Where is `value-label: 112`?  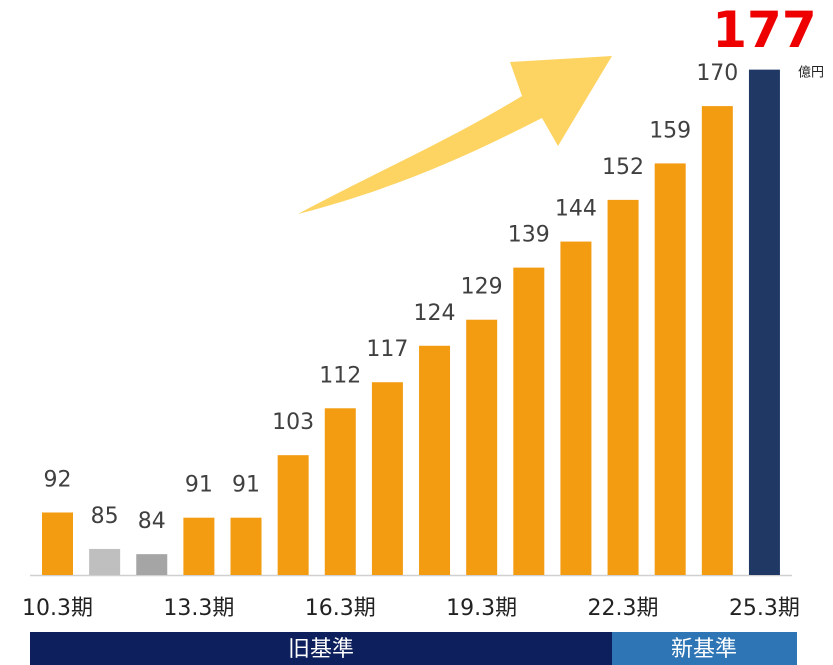
value-label: 112 is located at coordinates (340, 375).